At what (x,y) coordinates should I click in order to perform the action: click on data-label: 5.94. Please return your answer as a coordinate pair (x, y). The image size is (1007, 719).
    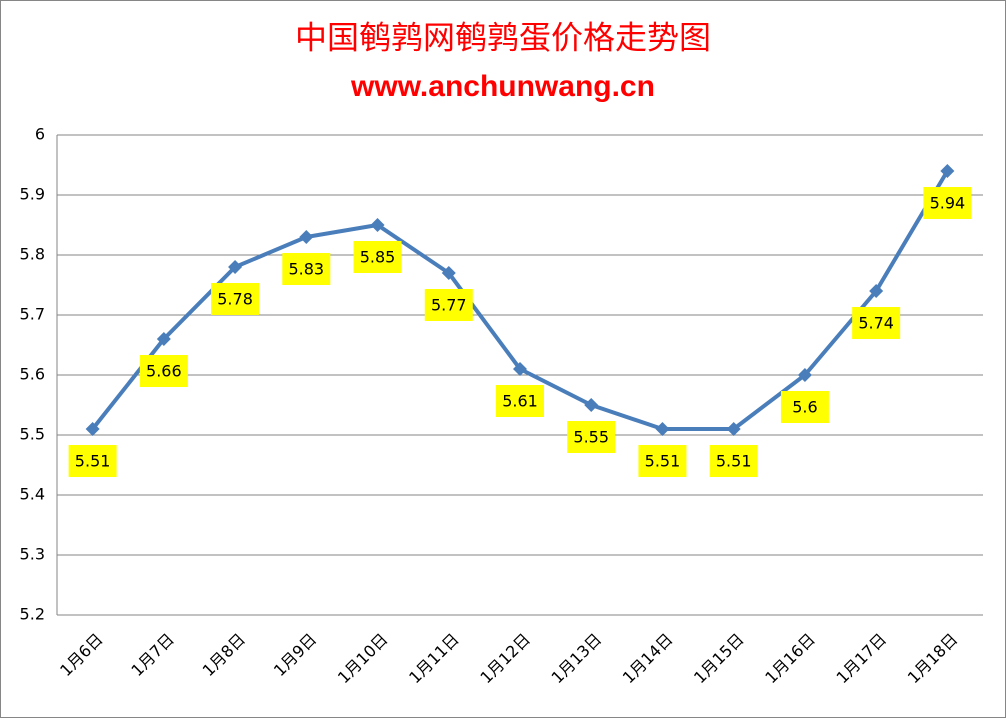
    Looking at the image, I should click on (948, 203).